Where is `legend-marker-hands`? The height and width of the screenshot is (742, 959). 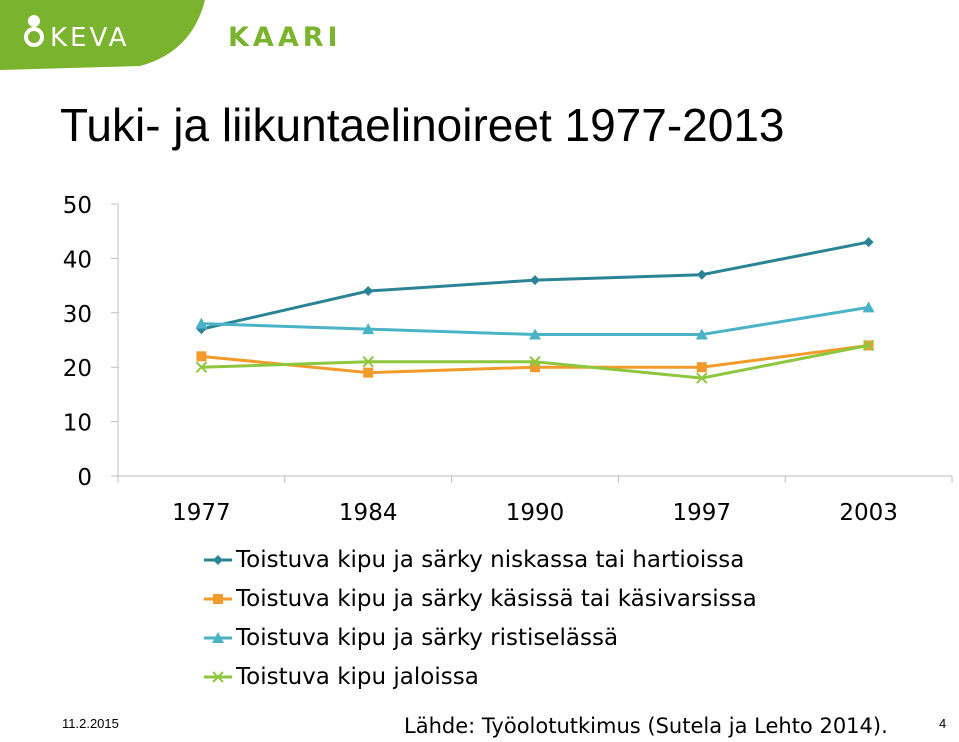
legend-marker-hands is located at coordinates (218, 598).